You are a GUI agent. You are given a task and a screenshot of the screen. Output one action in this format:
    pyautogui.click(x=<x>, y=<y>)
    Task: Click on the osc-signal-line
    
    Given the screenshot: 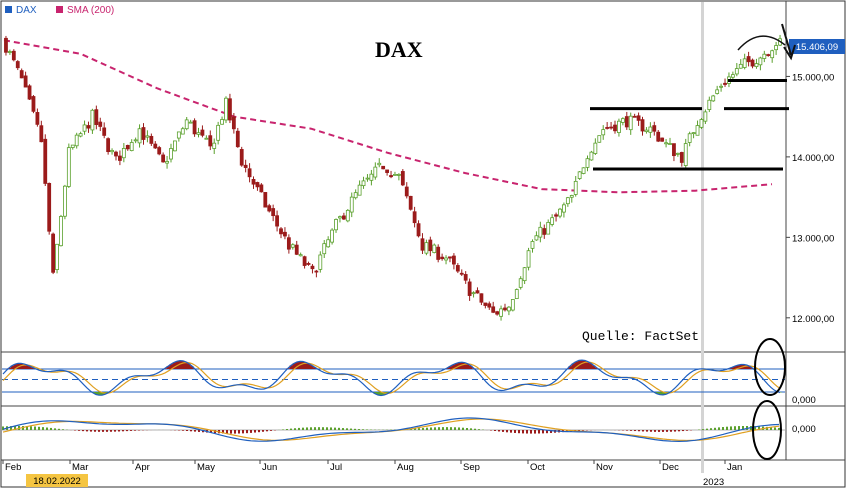 What is the action you would take?
    pyautogui.click(x=391, y=378)
    